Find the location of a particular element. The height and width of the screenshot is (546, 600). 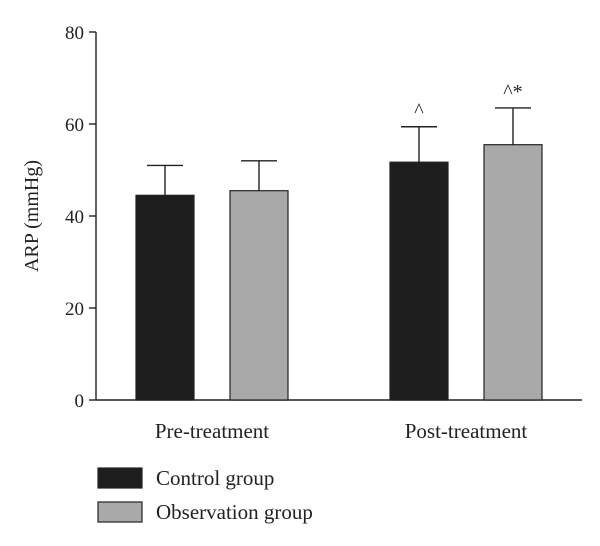

y-tick-label: 20 is located at coordinates (74, 309).